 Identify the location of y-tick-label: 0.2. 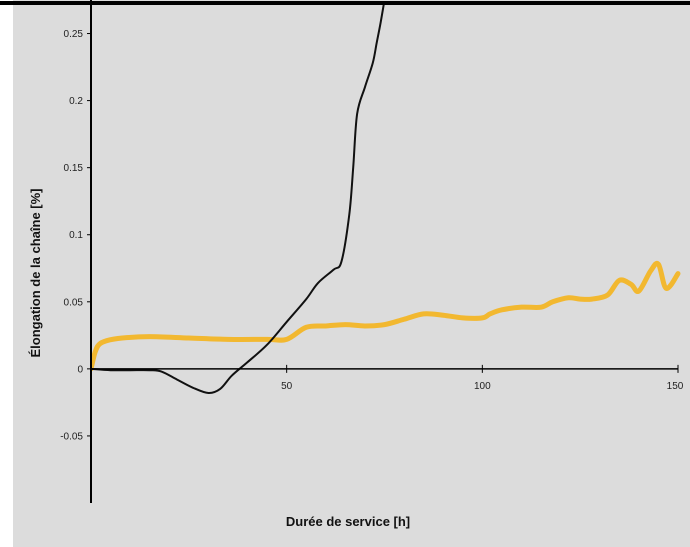
(76, 101).